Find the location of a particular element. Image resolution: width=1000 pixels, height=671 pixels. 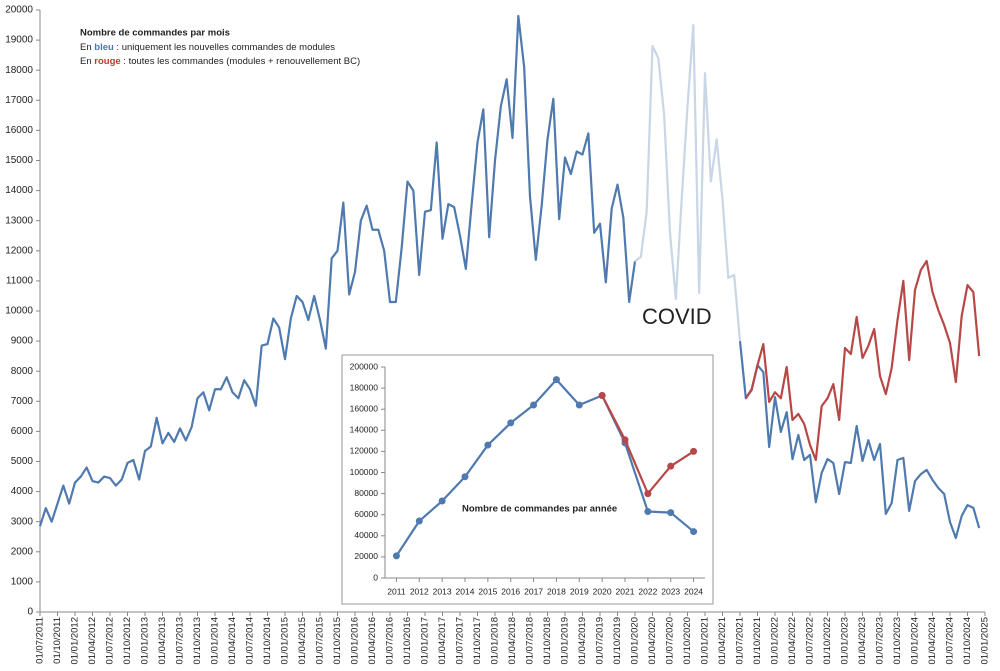

x-tick-label: 01/07/2015 is located at coordinates (320, 641).